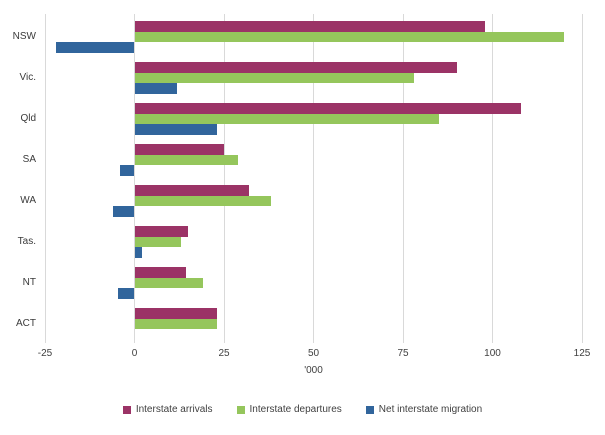  Describe the element at coordinates (45, 353) in the screenshot. I see `tick-label--25: -25` at that location.